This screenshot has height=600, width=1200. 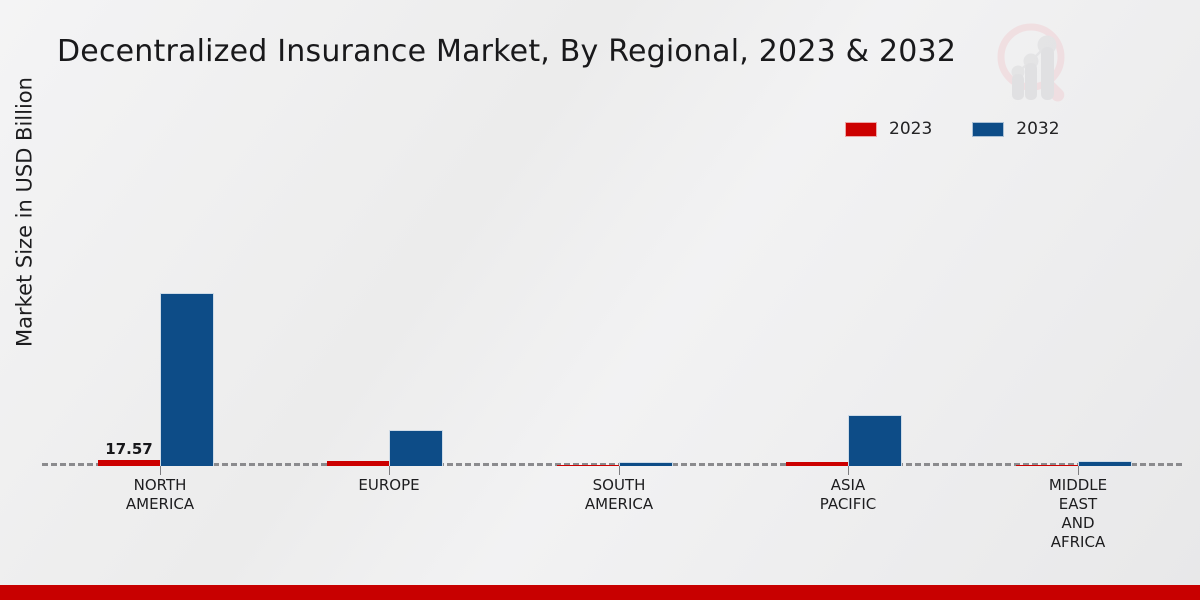 I want to click on x-axis-label-line: PACIFIC, so click(x=848, y=504).